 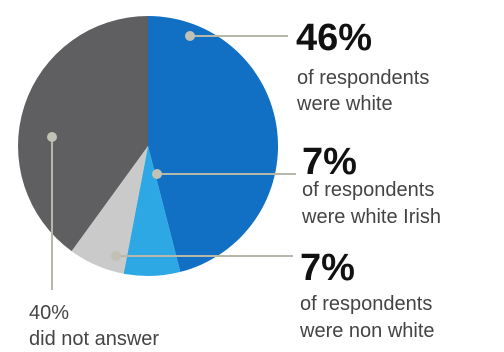 What do you see at coordinates (366, 304) in the screenshot?
I see `annotation-non-white-line1: of respondents` at bounding box center [366, 304].